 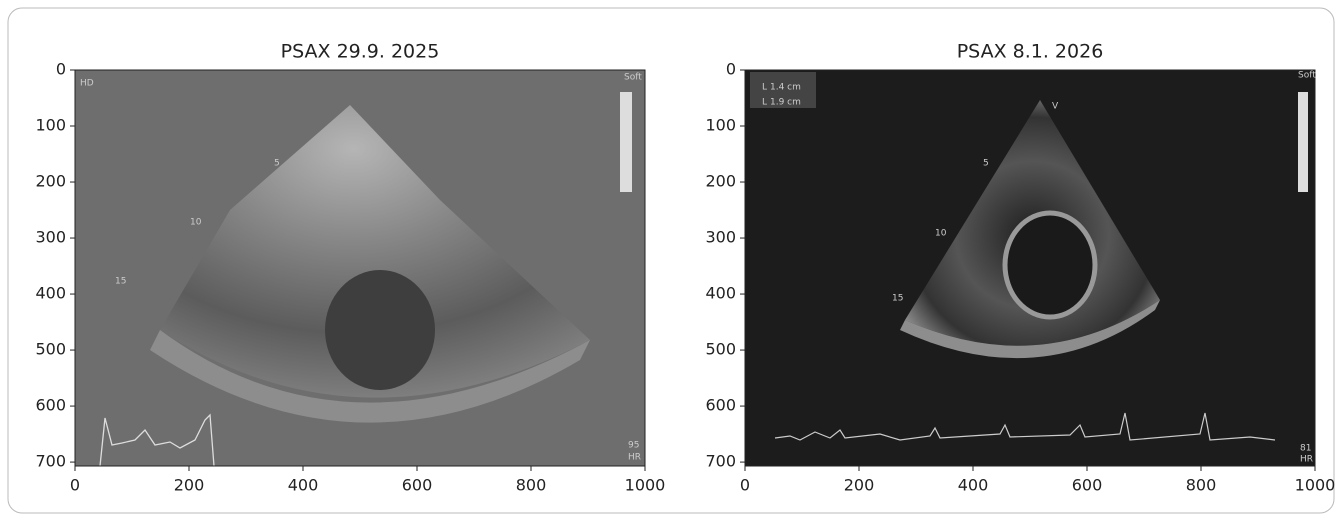 What do you see at coordinates (1030, 52) in the screenshot?
I see `chart-title: PSAX 8.1. 2026` at bounding box center [1030, 52].